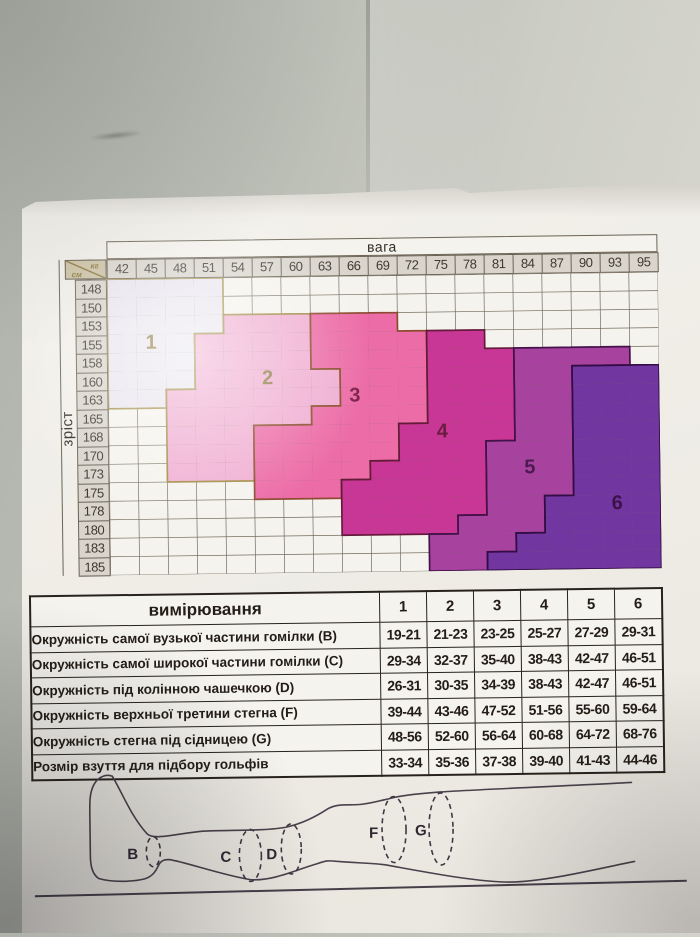 The height and width of the screenshot is (937, 700). Describe the element at coordinates (451, 659) in the screenshot. I see `measurement-value: 32-37` at that location.